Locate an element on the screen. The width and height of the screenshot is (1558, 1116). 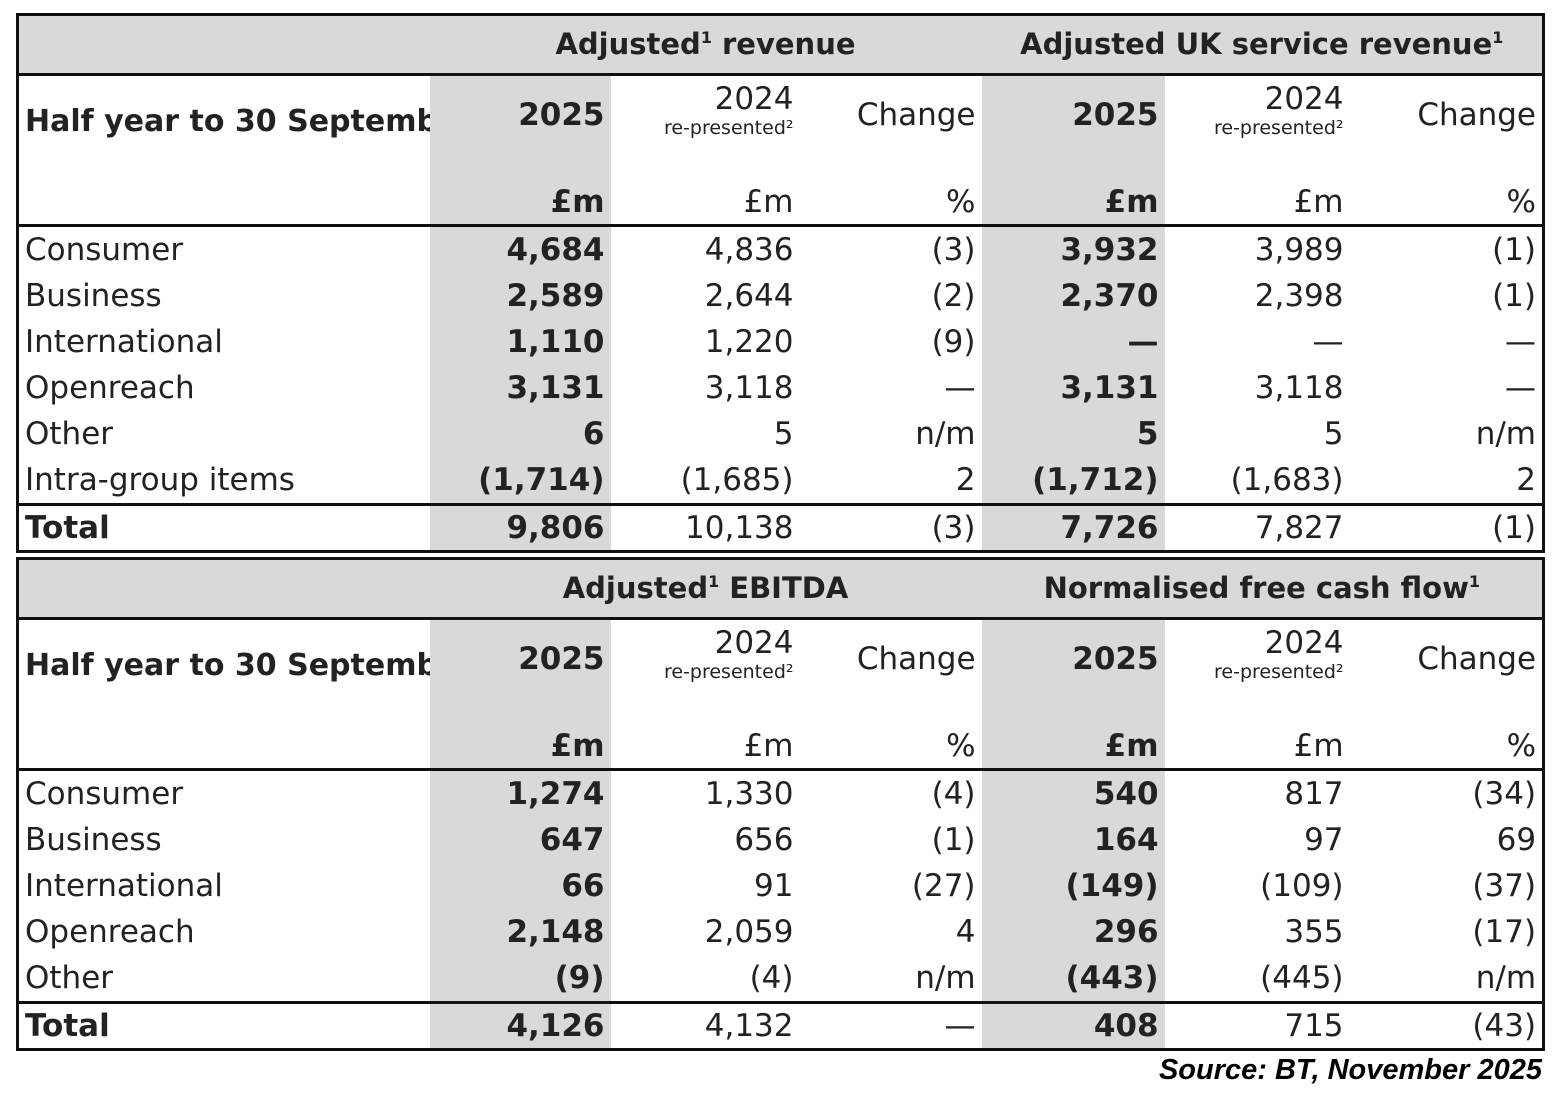
table-row: Business 2,589 2,644 (2) 2,370 2,398 (1) is located at coordinates (781, 296).